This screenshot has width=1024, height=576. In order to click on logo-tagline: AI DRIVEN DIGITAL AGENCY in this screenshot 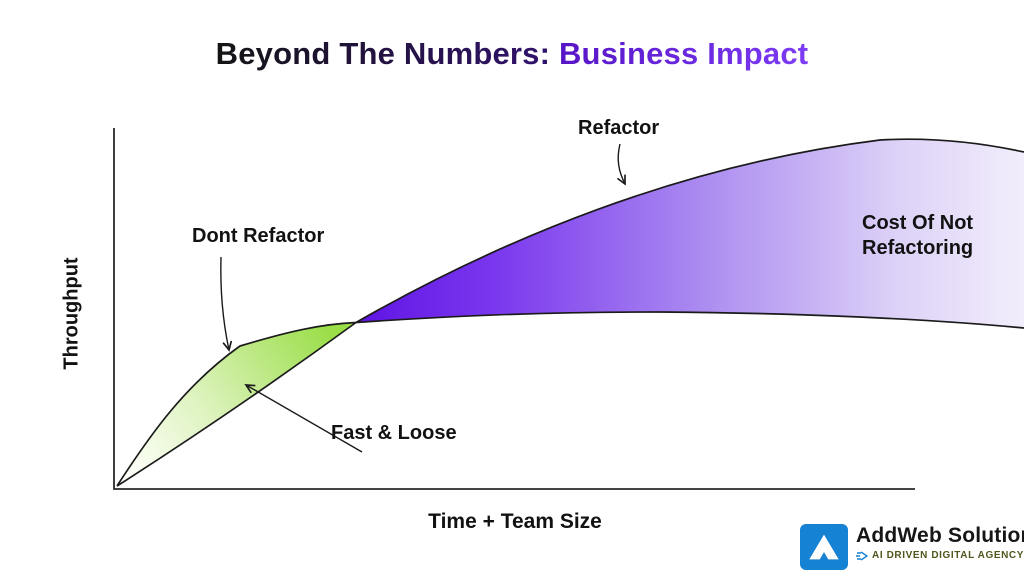, I will do `click(940, 555)`.